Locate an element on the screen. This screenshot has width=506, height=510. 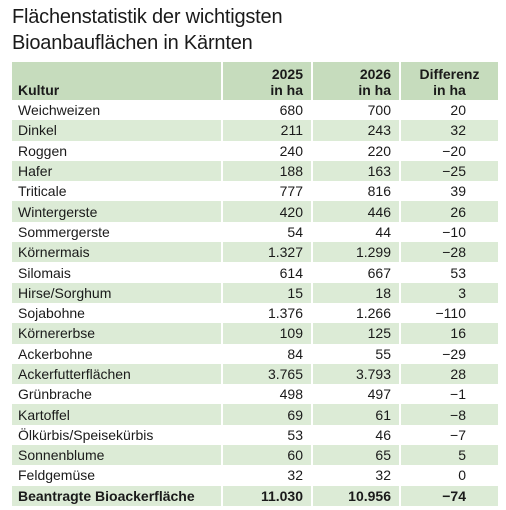
crop-cell: Körnererbse is located at coordinates (57, 333).